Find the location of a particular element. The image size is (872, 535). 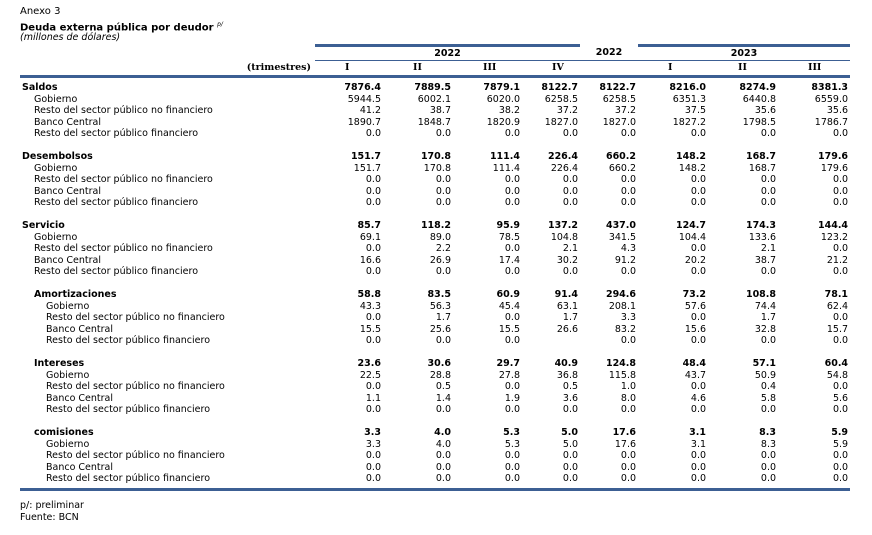

cell-value: 50.9 is located at coordinates (765, 375).